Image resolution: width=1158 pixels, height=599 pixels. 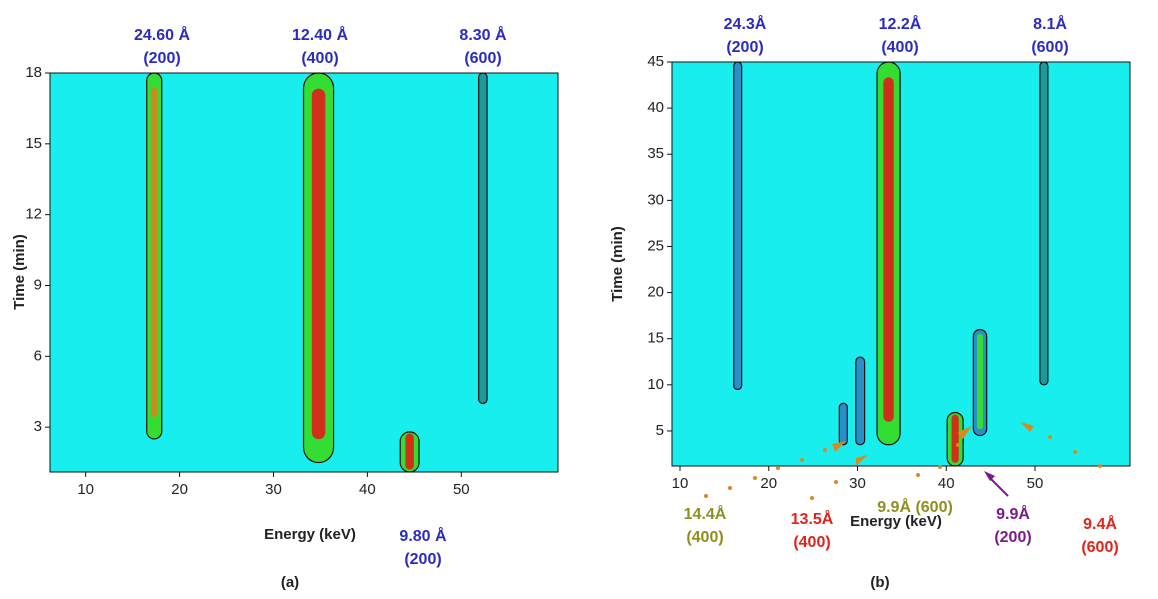 I want to click on y-tick-label: 3, so click(x=38, y=426).